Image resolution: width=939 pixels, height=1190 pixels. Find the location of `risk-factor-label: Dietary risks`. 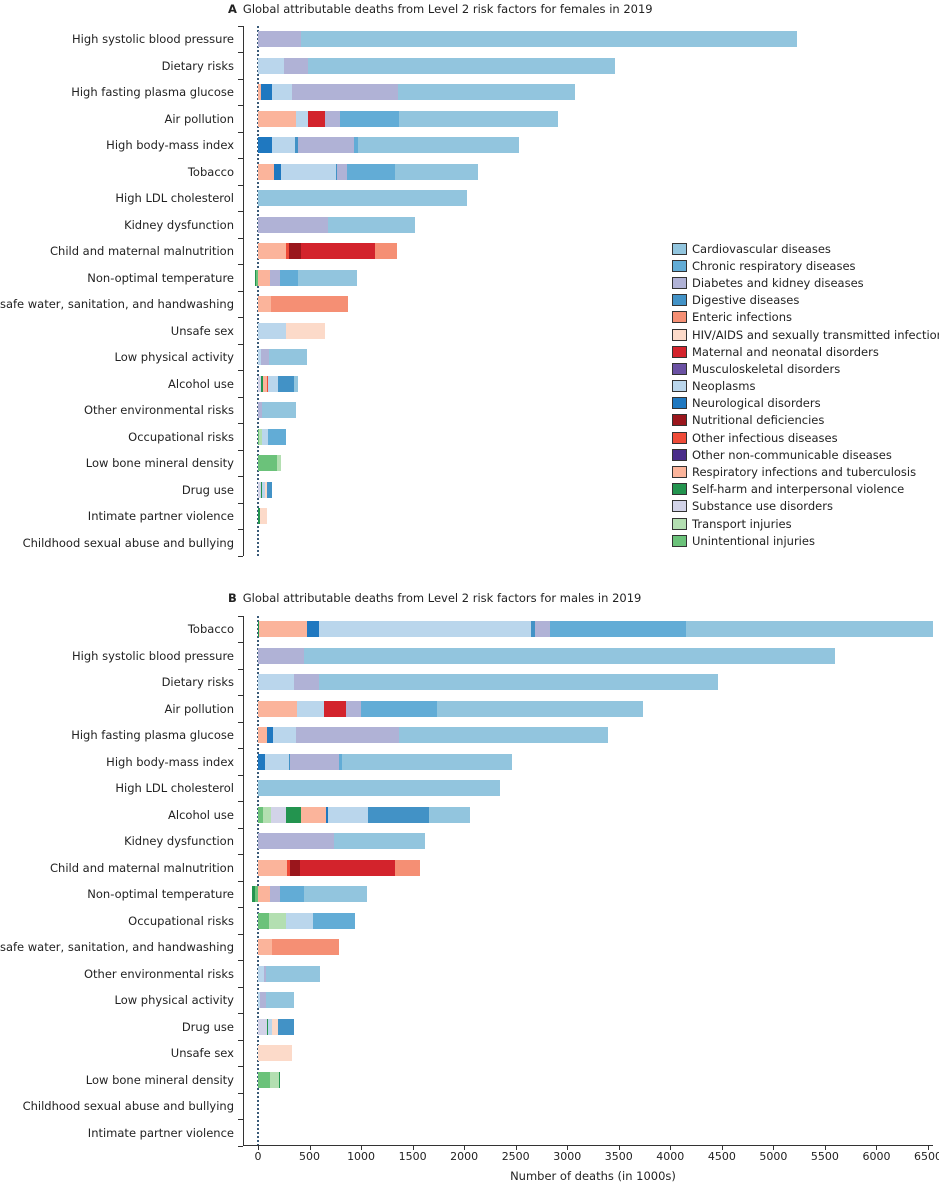

risk-factor-label: Dietary risks is located at coordinates (197, 65).